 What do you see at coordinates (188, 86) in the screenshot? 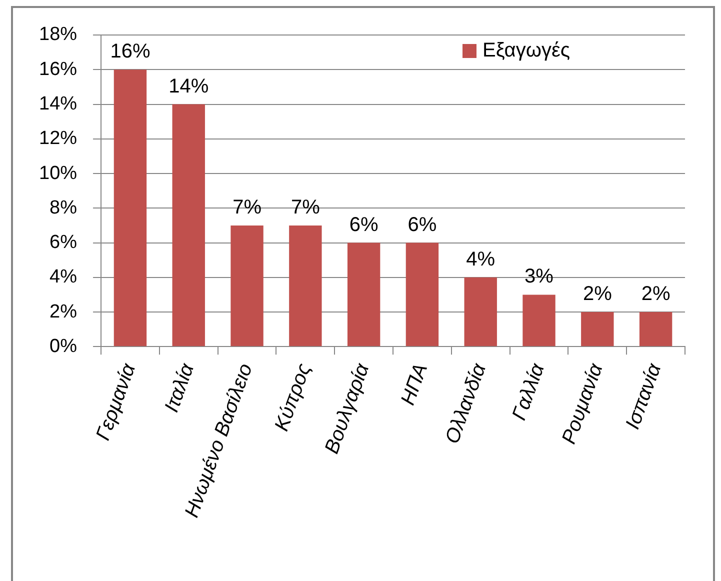
I see `data-label: 14%` at bounding box center [188, 86].